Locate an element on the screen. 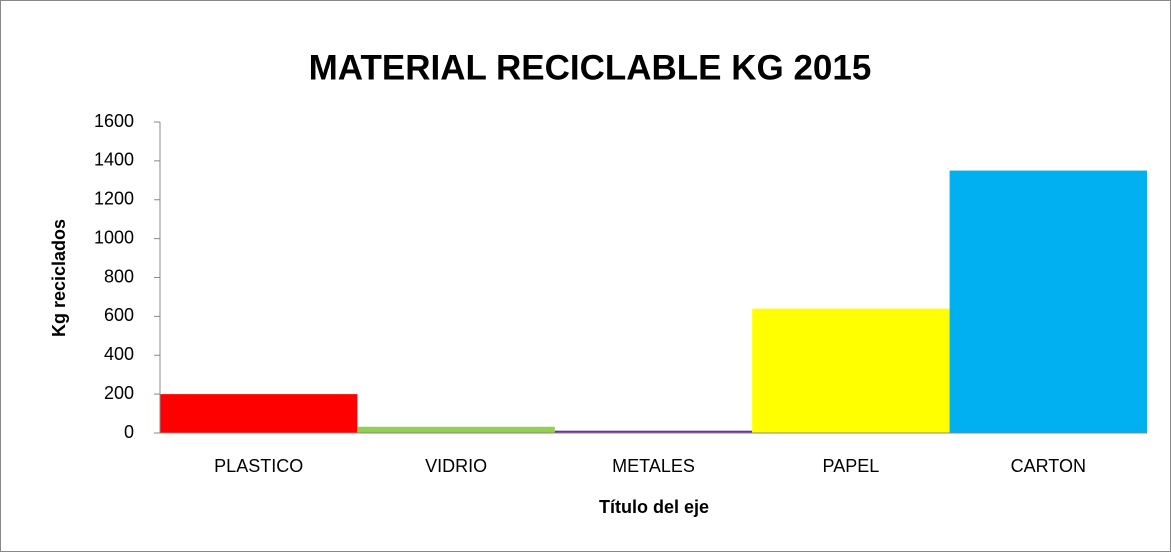  y-tick-label: 1000 is located at coordinates (114, 237).